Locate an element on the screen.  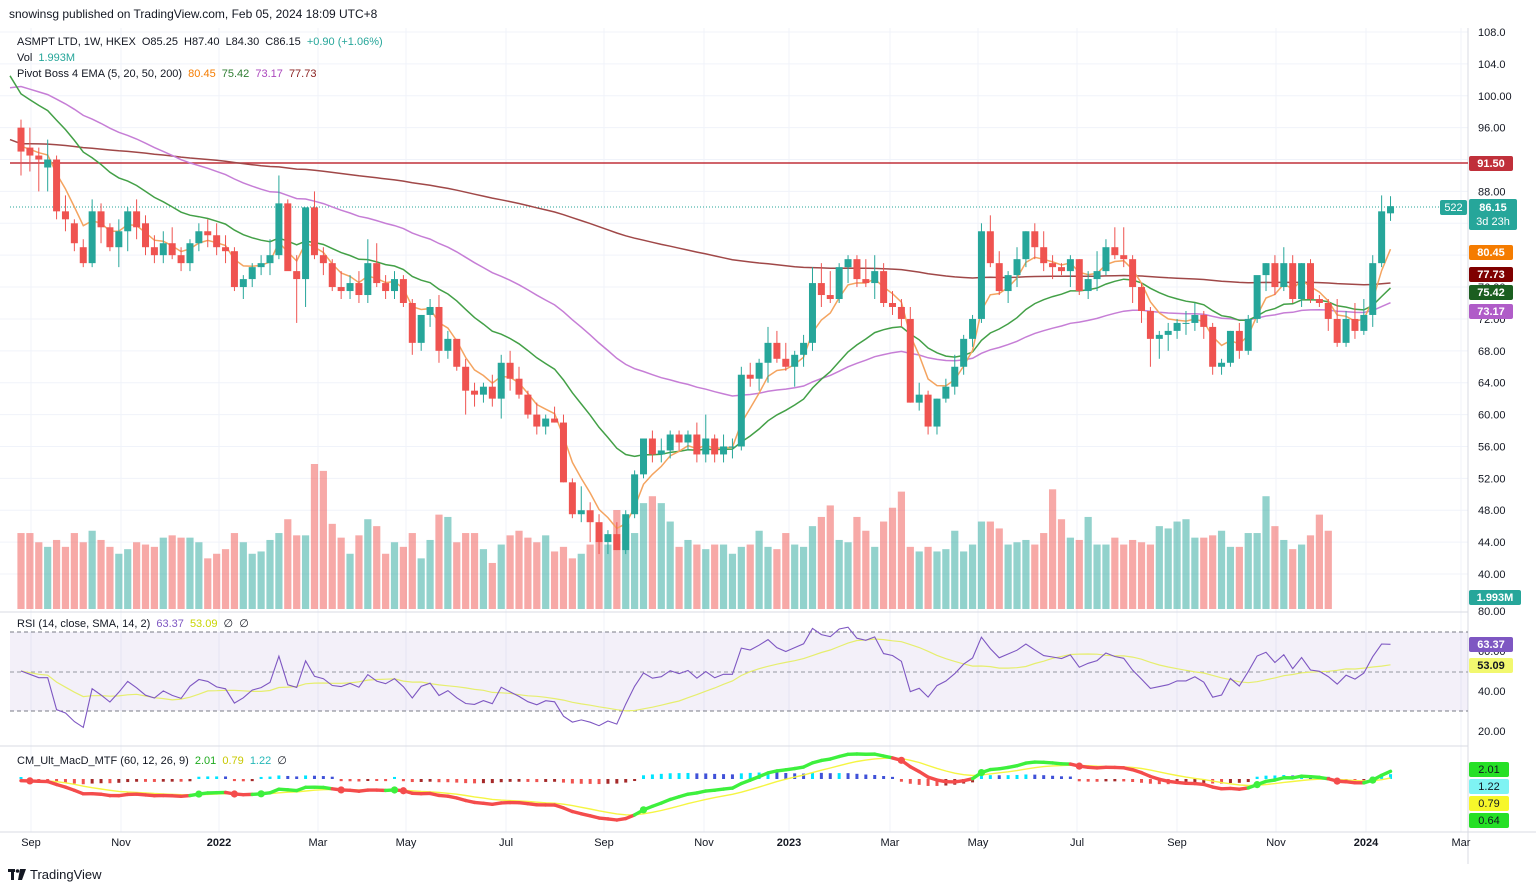
time-axis-label: Nov is located at coordinates (704, 843).